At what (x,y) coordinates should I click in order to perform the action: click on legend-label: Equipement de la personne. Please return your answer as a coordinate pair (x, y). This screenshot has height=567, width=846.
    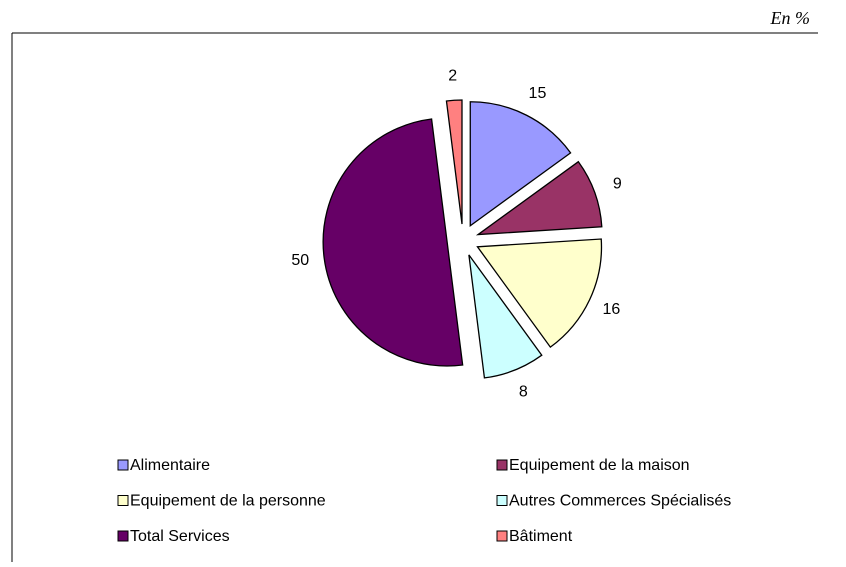
    Looking at the image, I should click on (228, 501).